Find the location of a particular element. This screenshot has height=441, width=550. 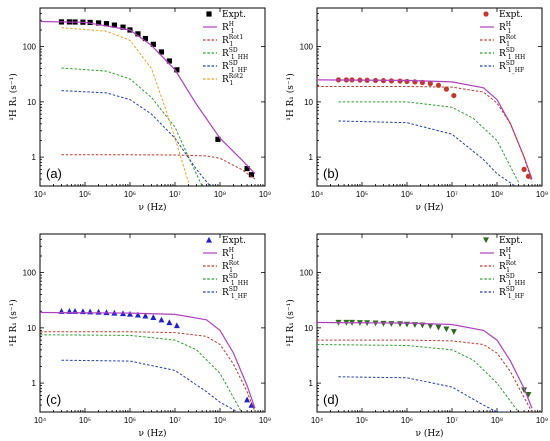

panel-label: (b) is located at coordinates (331, 173).